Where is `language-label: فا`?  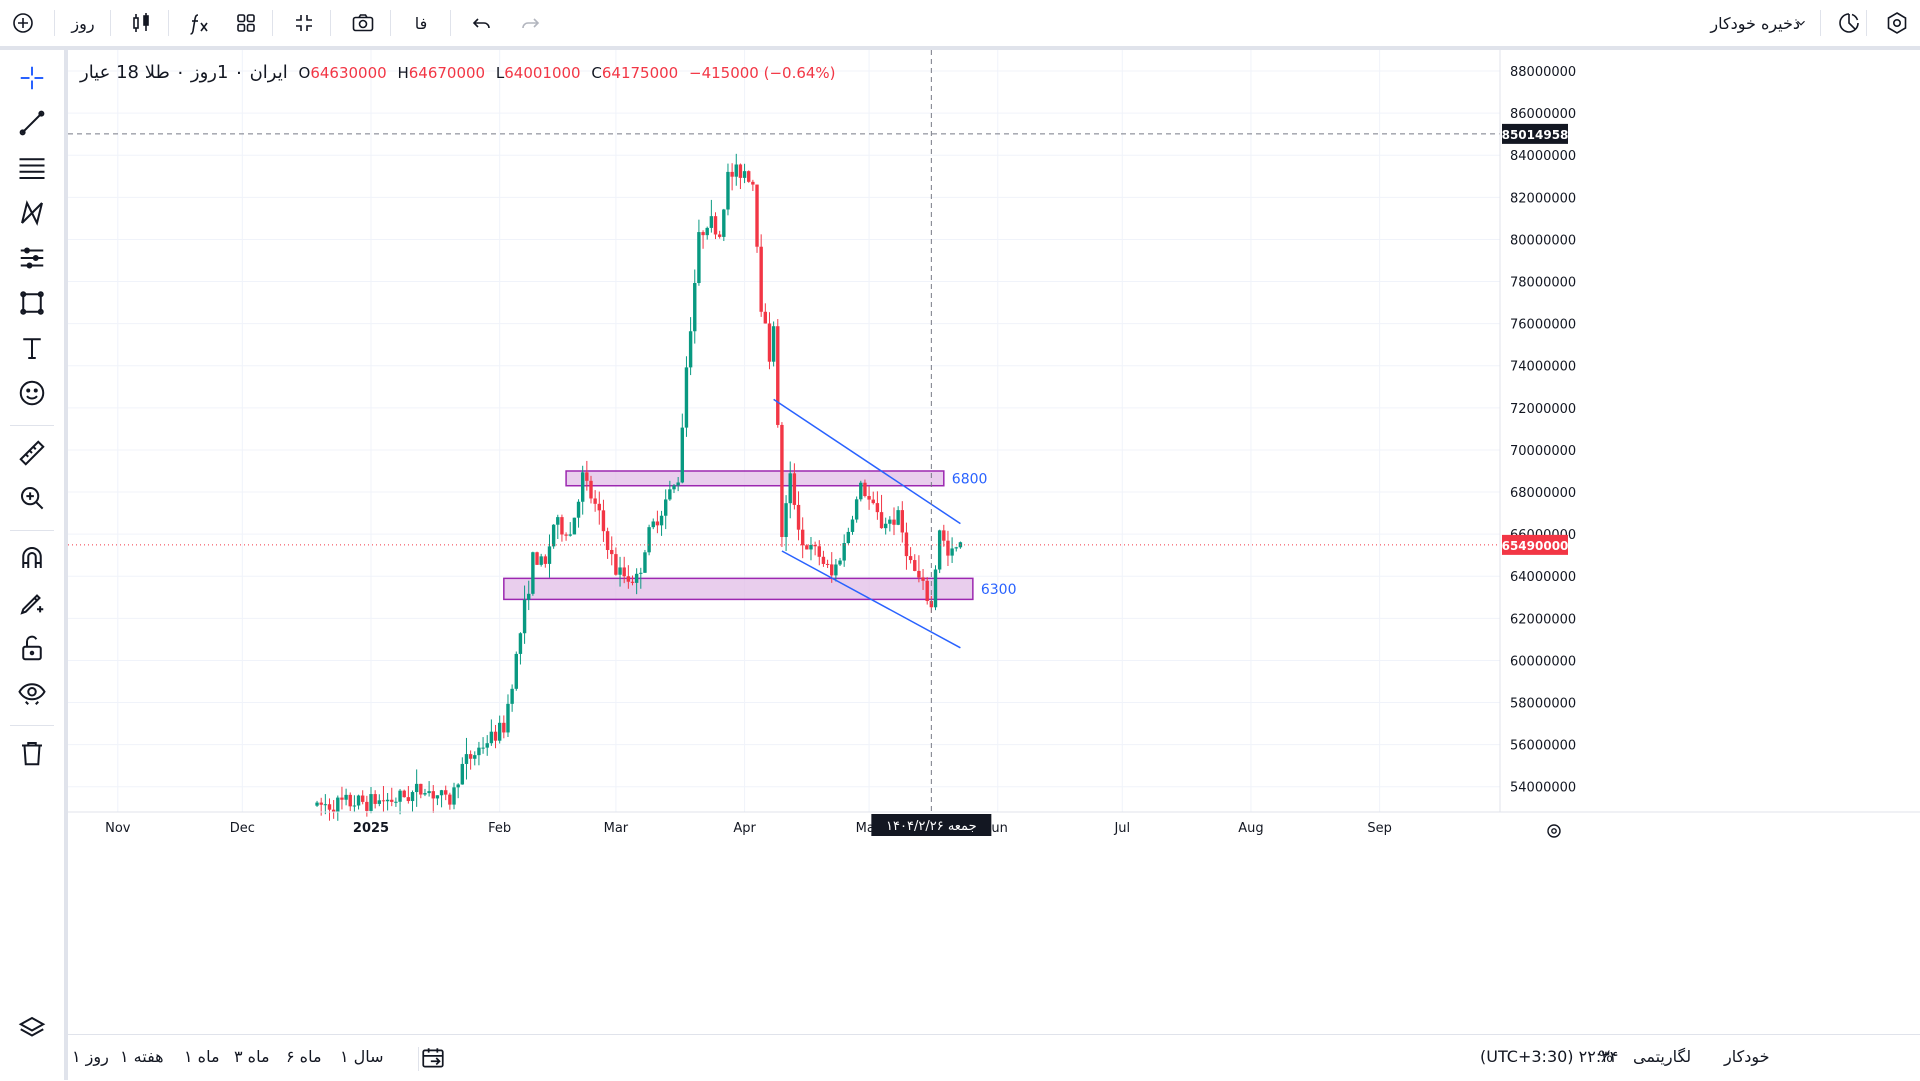 language-label: فا is located at coordinates (421, 23).